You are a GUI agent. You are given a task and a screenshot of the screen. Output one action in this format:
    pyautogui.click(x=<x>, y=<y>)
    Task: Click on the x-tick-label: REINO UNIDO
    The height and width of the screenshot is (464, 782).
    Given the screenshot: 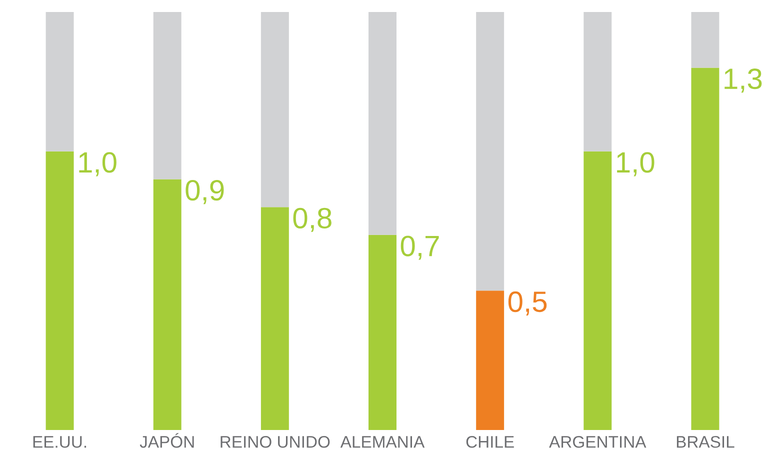 What is the action you would take?
    pyautogui.click(x=275, y=442)
    